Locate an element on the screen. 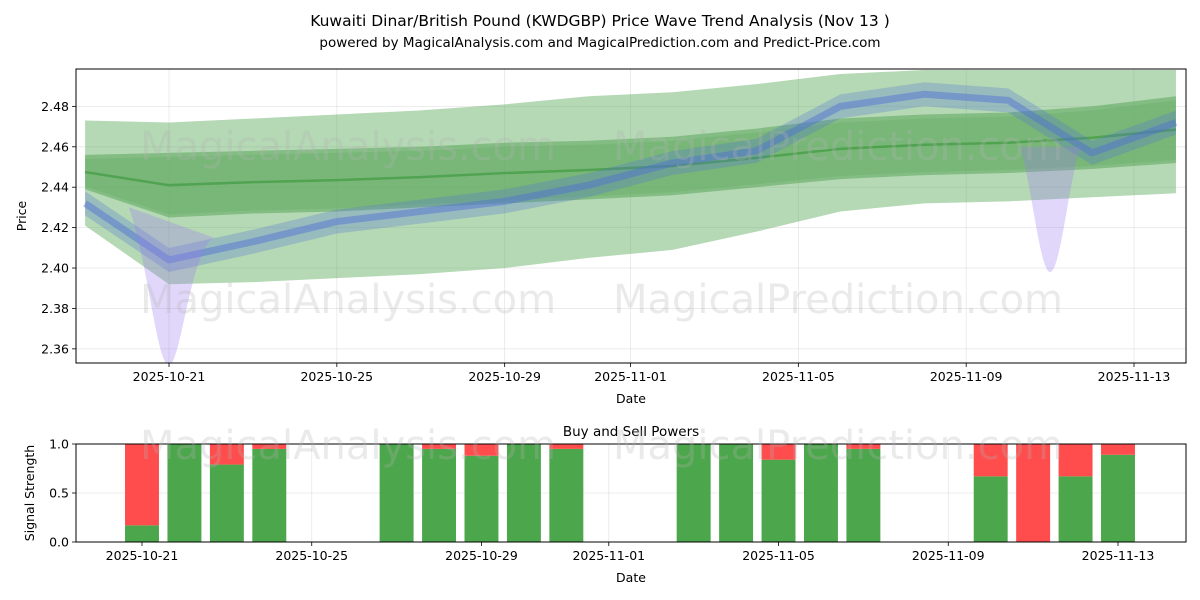 This screenshot has width=1200, height=600. watermark-analysis-low: MagicalAnalysis.com is located at coordinates (348, 446).